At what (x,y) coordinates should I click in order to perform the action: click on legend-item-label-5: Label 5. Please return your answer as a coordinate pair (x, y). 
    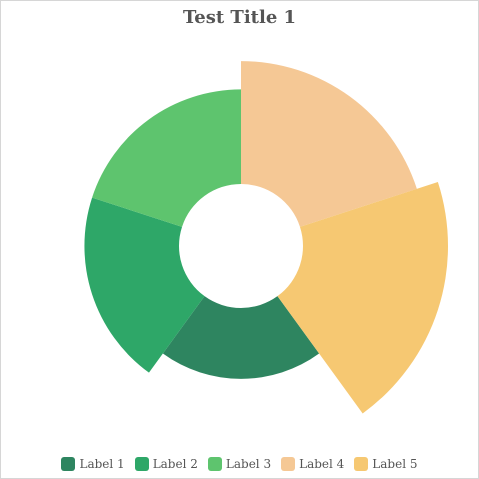
    Looking at the image, I should click on (386, 464).